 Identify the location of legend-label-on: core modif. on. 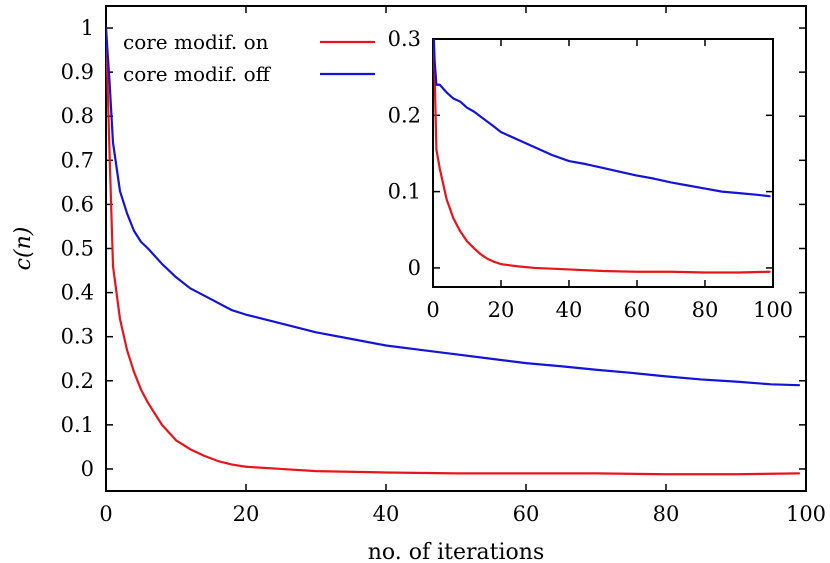
(196, 42).